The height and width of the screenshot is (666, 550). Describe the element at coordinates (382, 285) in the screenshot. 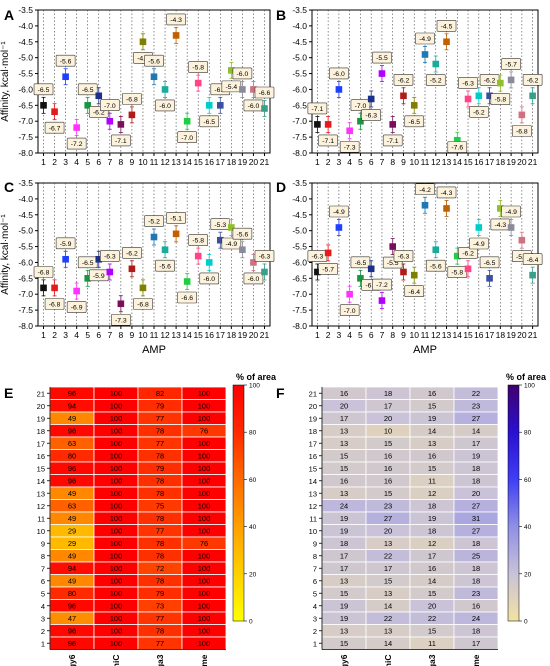

I see `data-label: -7.2` at that location.